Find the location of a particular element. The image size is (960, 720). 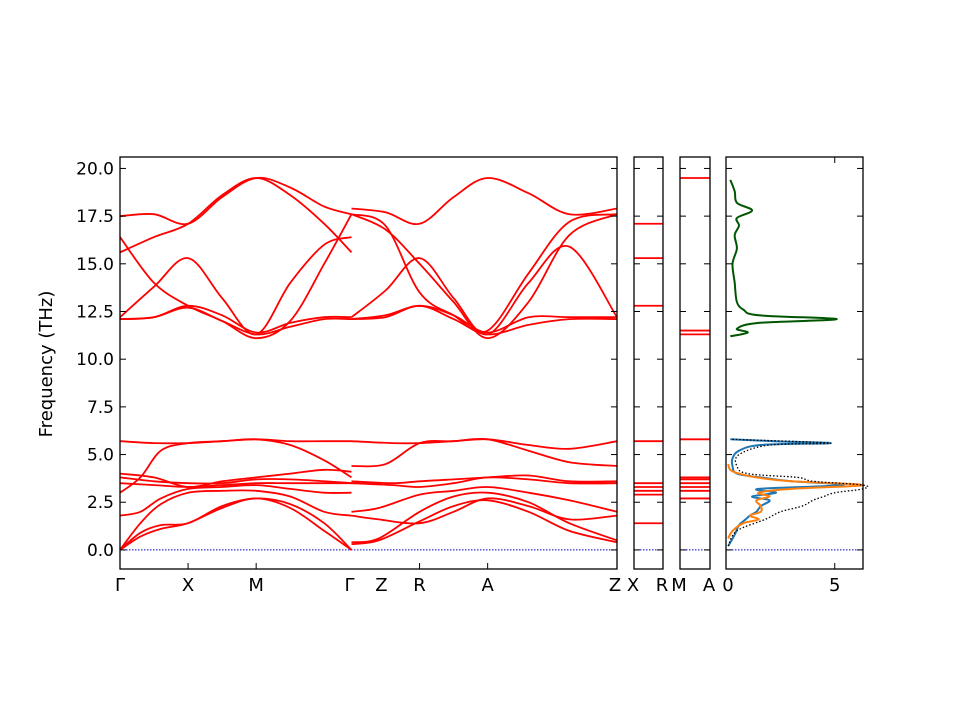

ma-frame is located at coordinates (695, 363).